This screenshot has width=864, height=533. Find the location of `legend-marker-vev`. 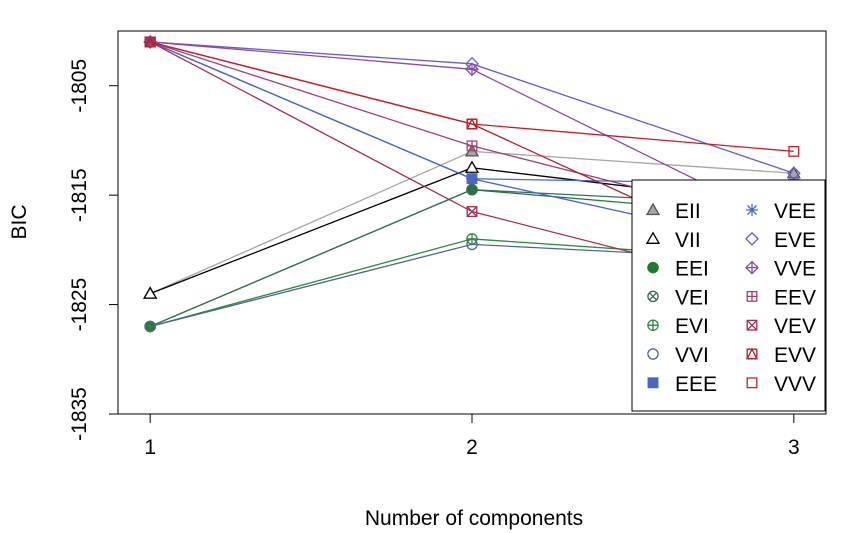

legend-marker-vev is located at coordinates (752, 325).